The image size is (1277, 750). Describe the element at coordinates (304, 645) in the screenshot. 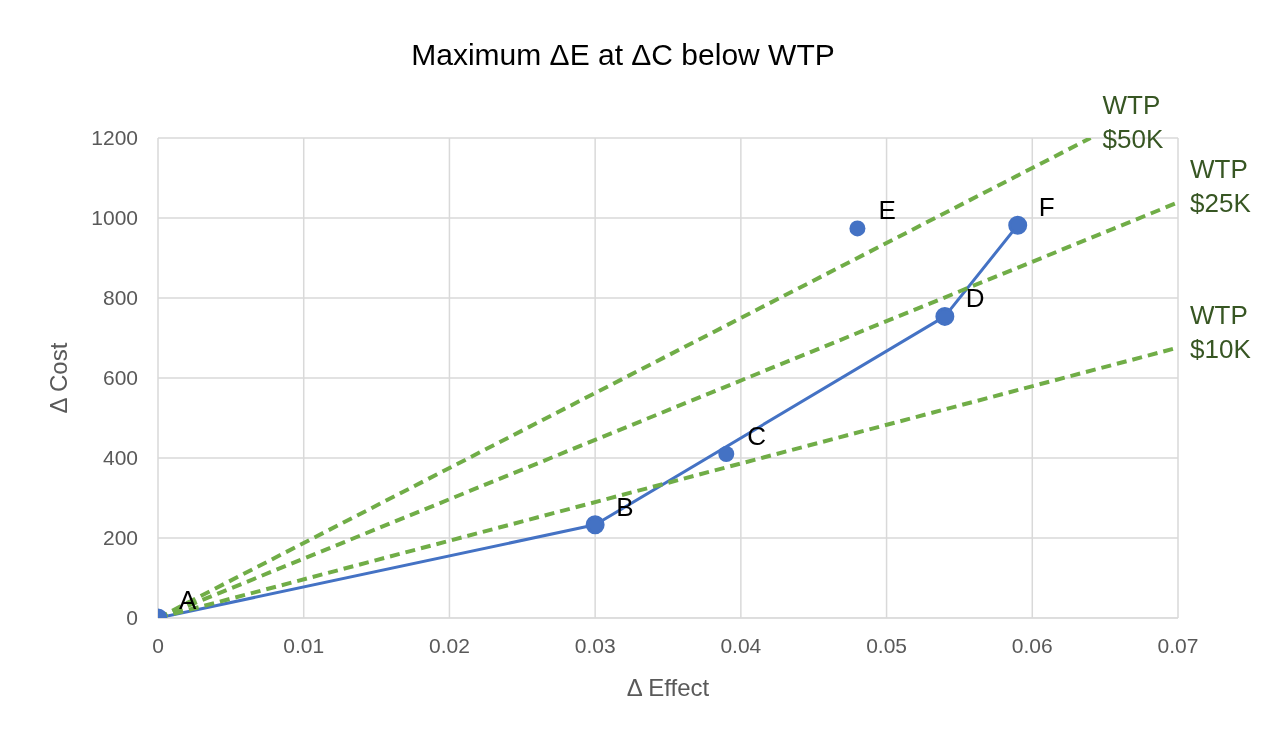

I see `x-tick-label: 0.01` at that location.